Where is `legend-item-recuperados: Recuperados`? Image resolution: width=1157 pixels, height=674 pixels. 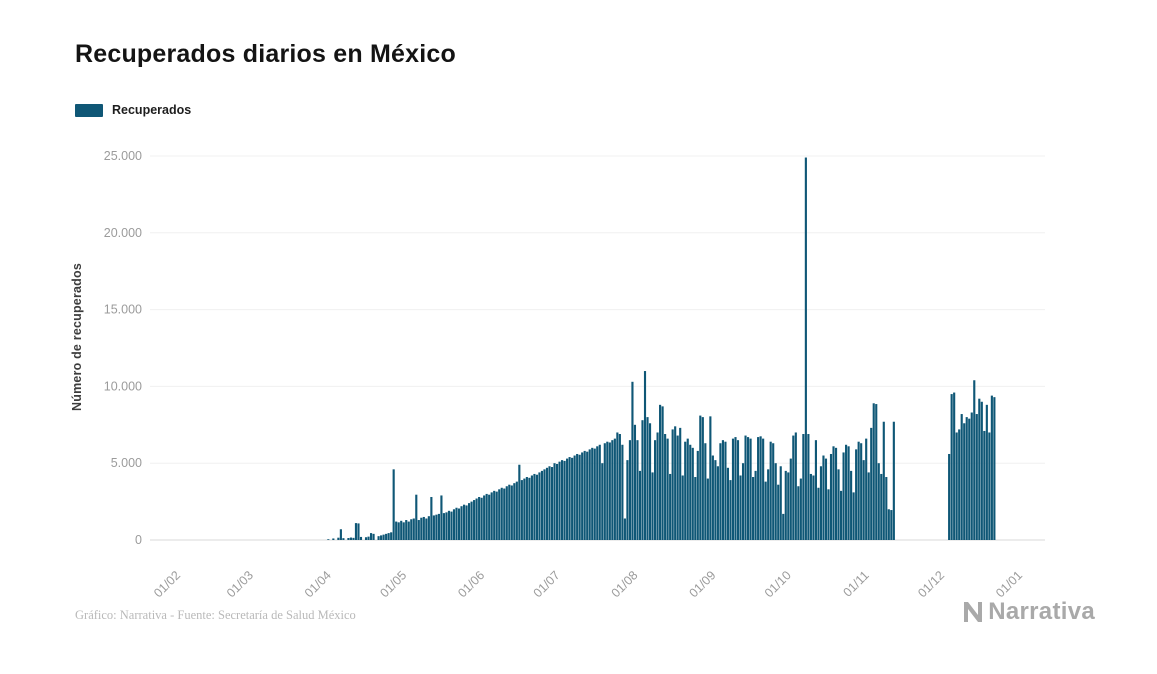 legend-item-recuperados: Recuperados is located at coordinates (133, 110).